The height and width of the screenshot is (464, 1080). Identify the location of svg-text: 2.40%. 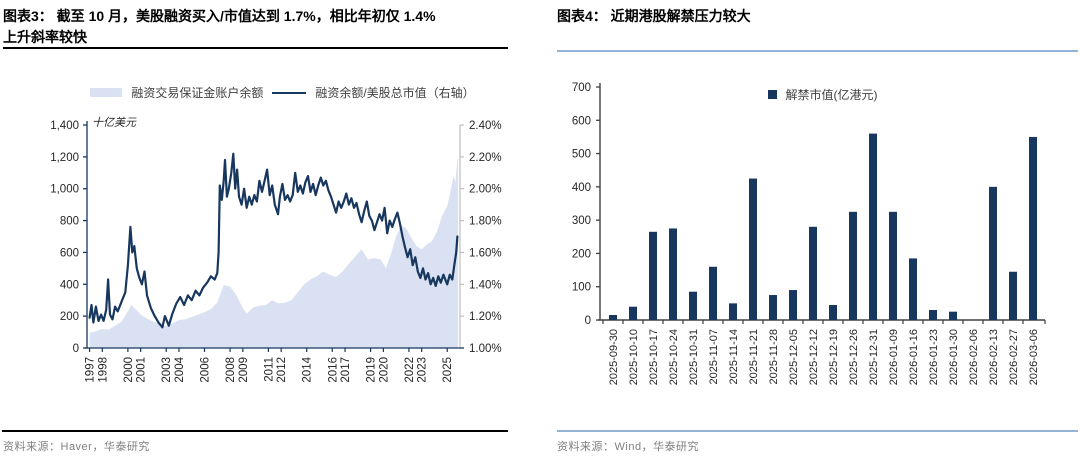
(485, 126).